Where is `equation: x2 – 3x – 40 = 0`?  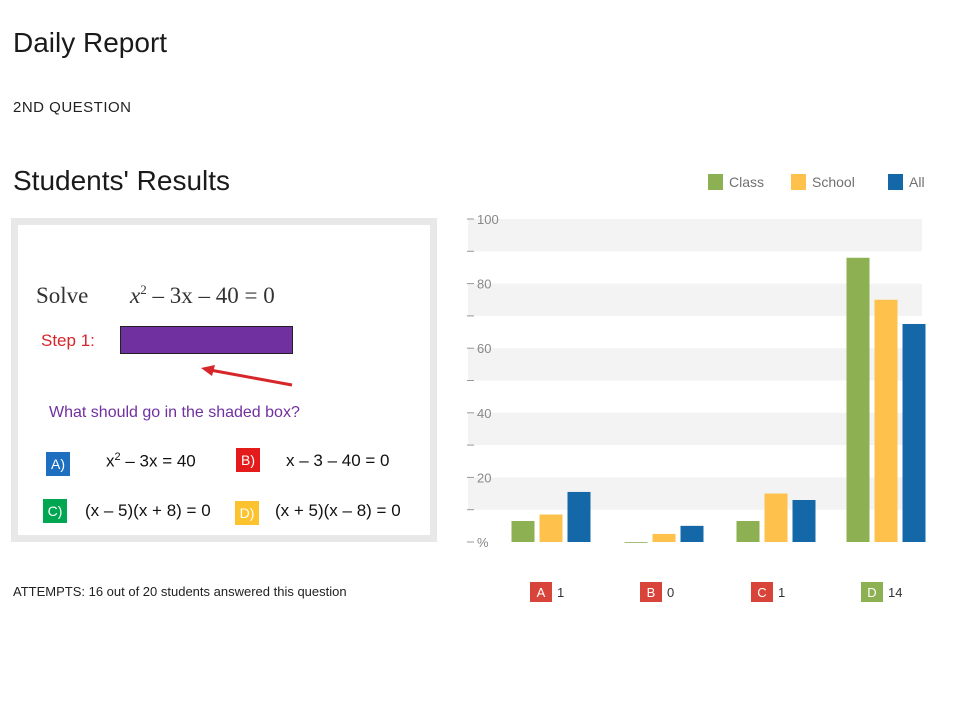
equation: x2 – 3x – 40 = 0 is located at coordinates (202, 295).